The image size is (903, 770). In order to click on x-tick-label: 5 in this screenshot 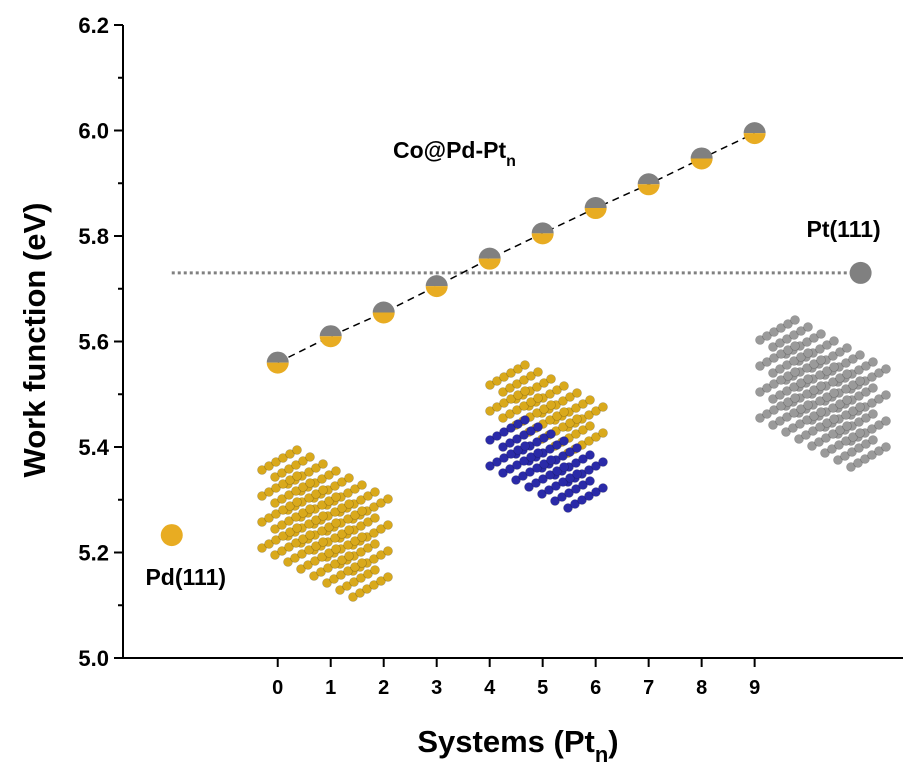, I will do `click(542, 688)`.